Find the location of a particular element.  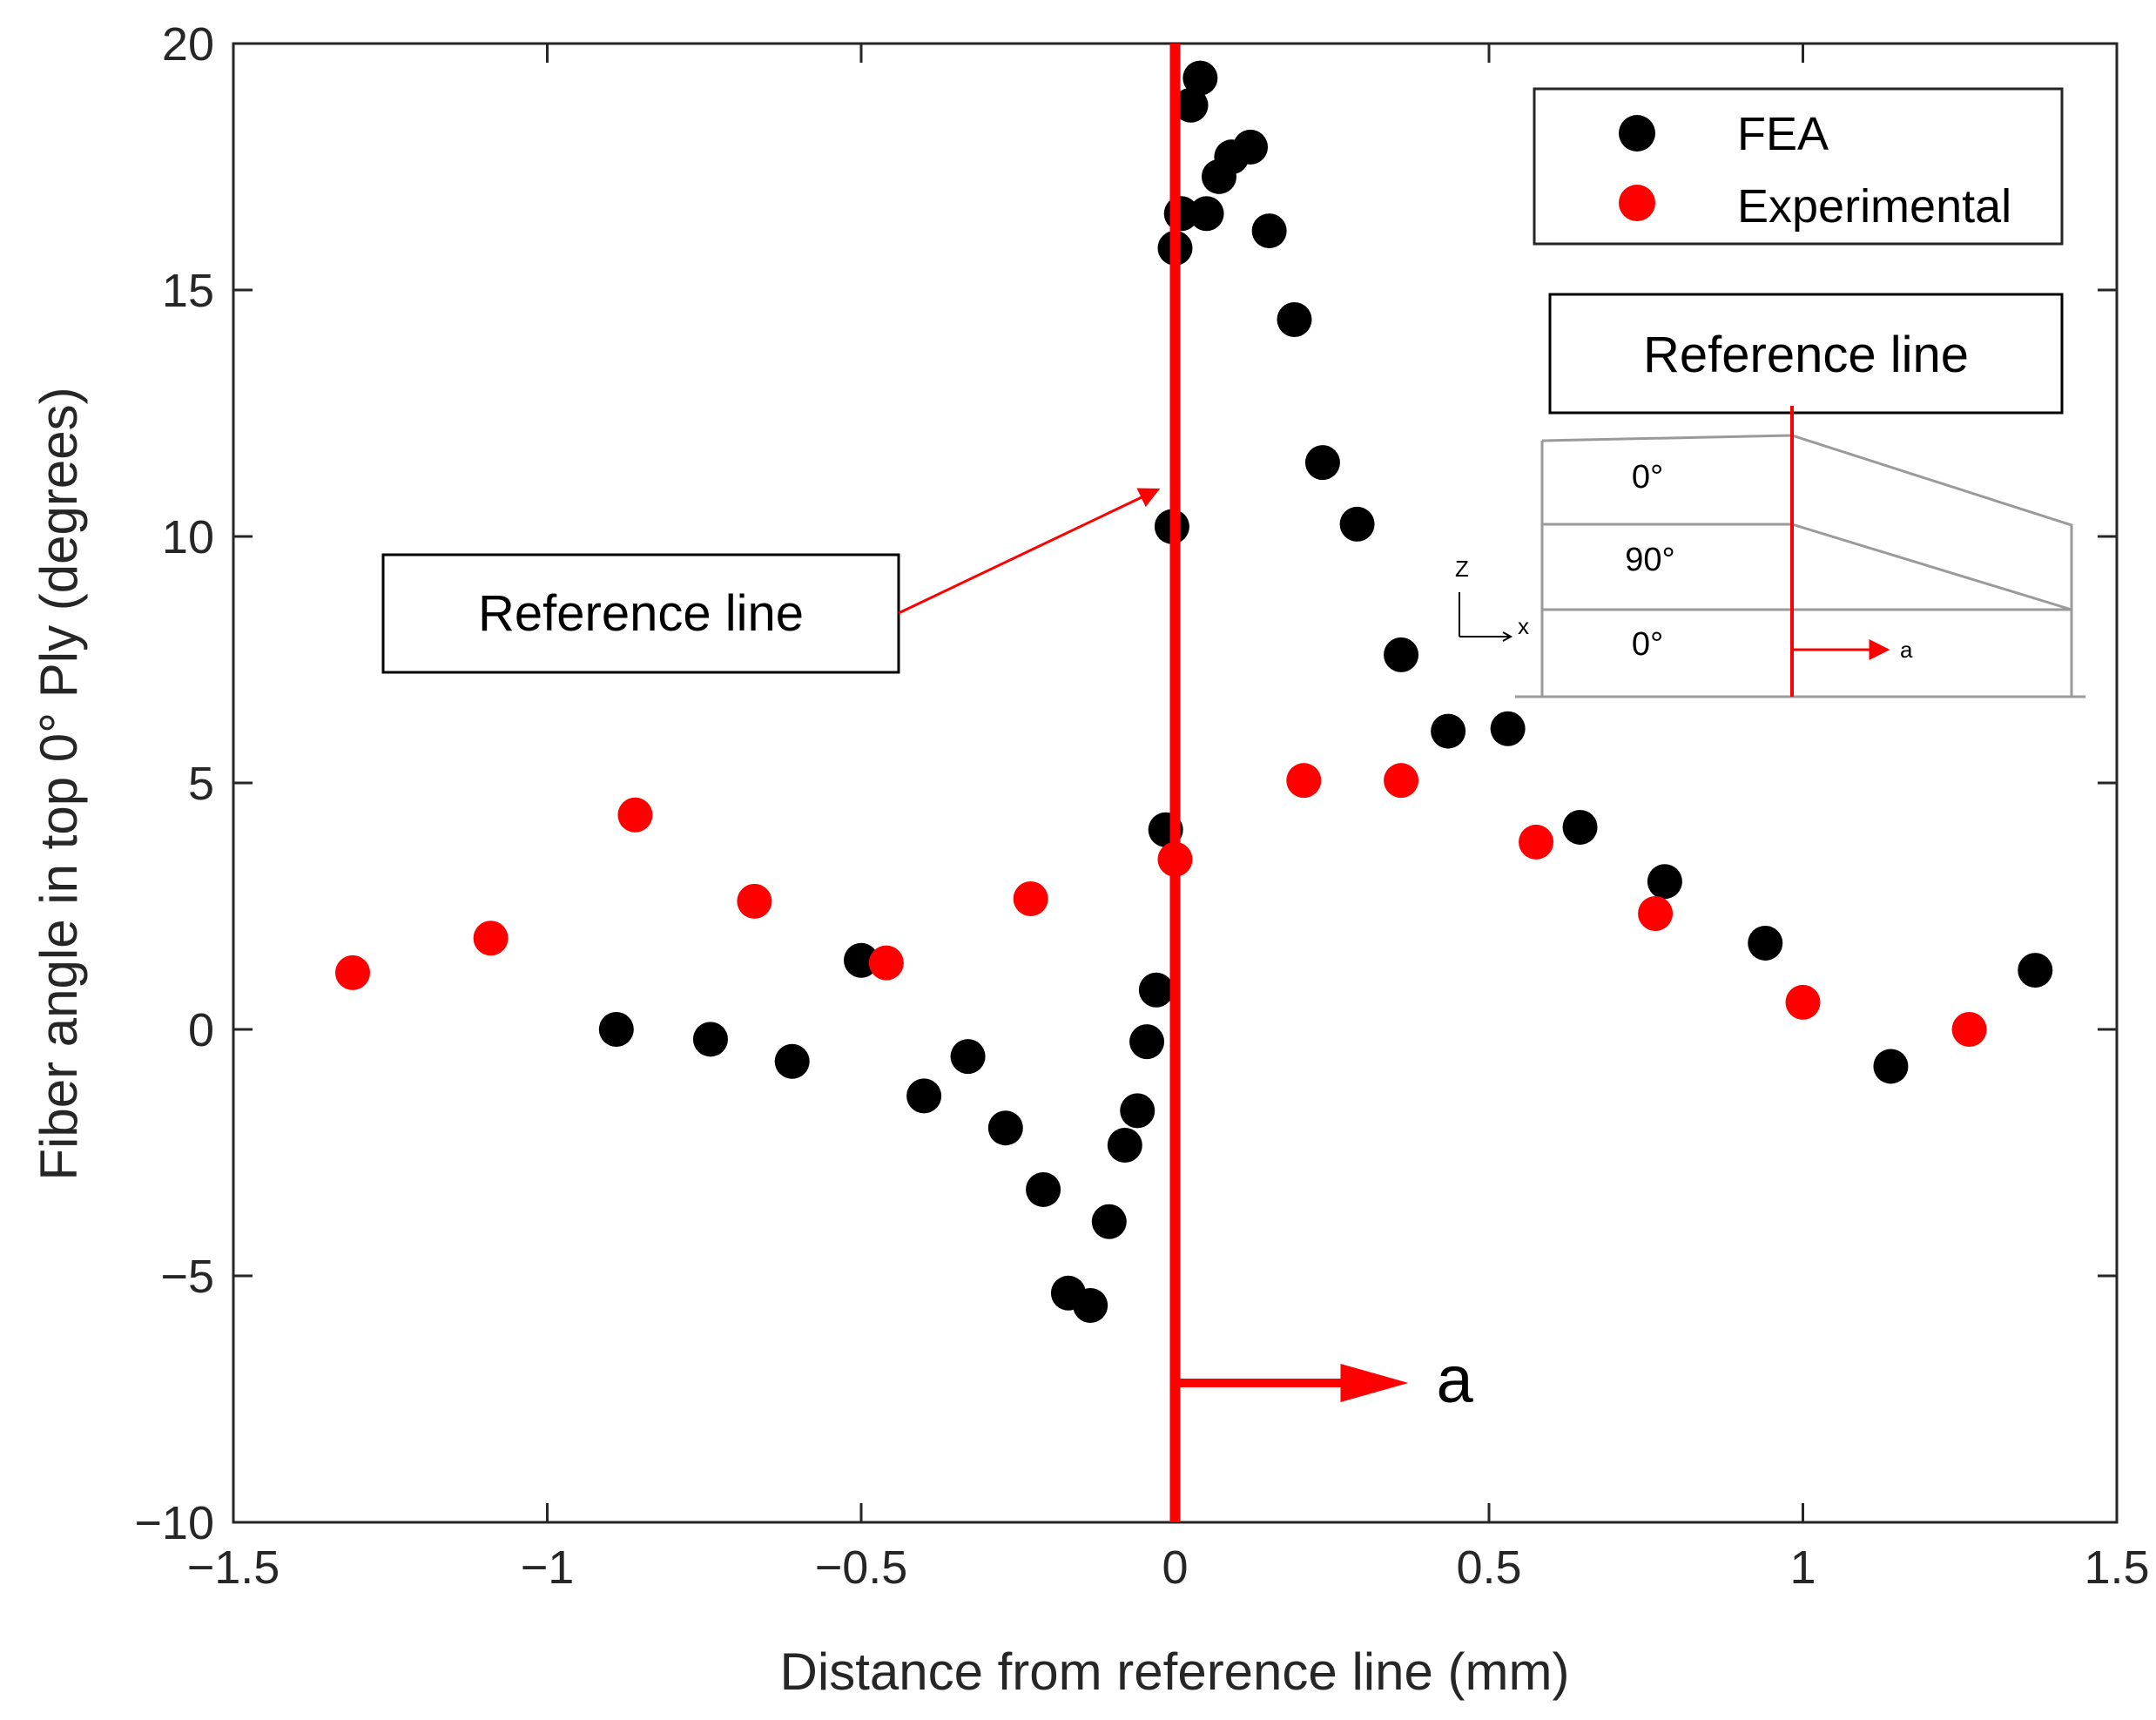

x-tick-label: −1.5 is located at coordinates (233, 1567).